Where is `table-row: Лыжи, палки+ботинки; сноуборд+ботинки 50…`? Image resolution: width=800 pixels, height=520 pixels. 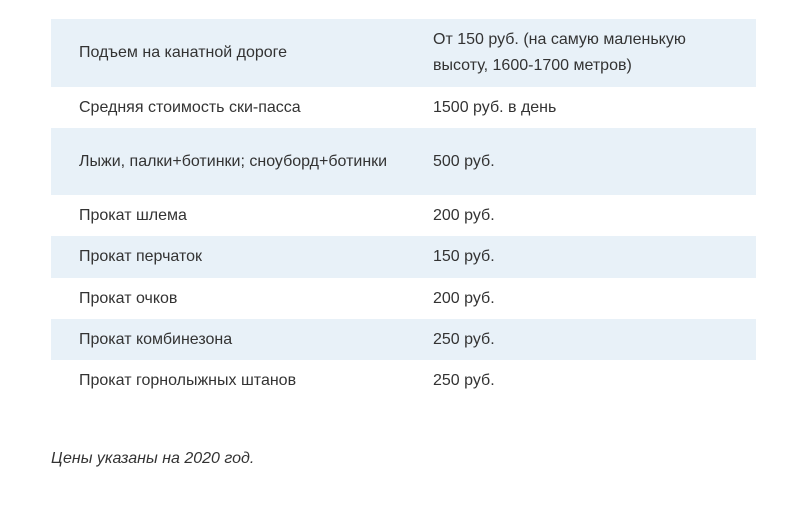
table-row: Лыжи, палки+ботинки; сноуборд+ботинки 50… is located at coordinates (403, 161).